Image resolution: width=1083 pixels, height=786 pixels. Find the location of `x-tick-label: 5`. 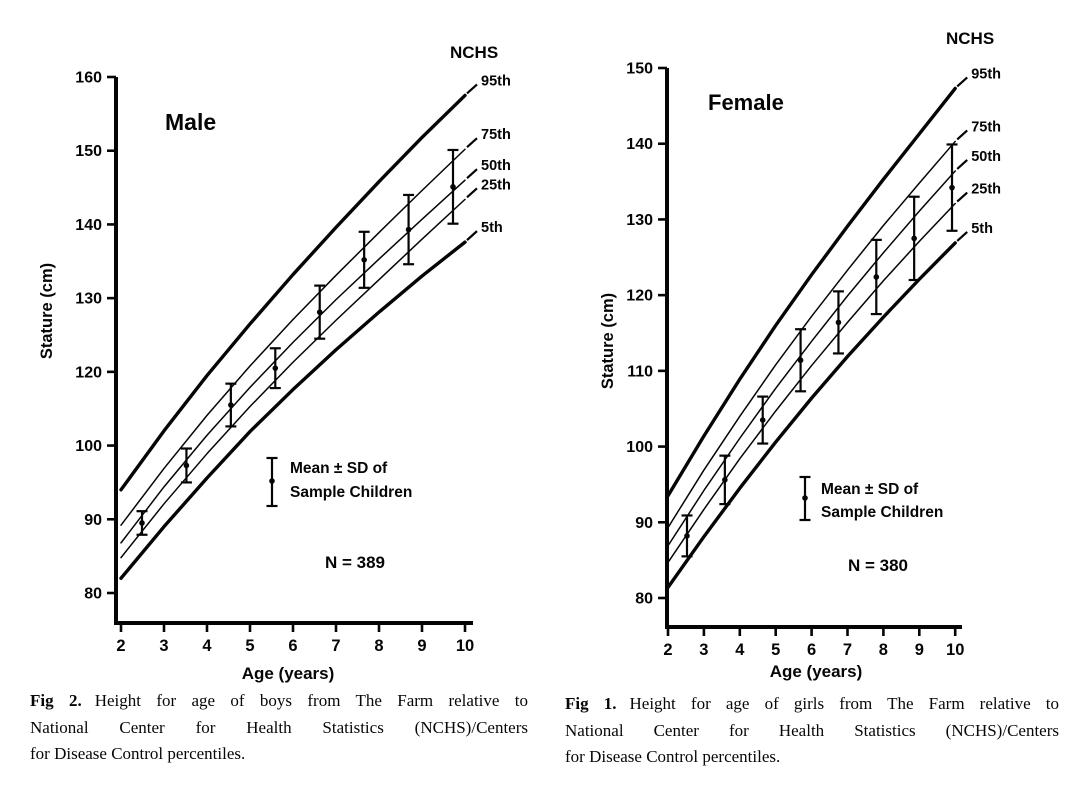

x-tick-label: 5 is located at coordinates (775, 650).